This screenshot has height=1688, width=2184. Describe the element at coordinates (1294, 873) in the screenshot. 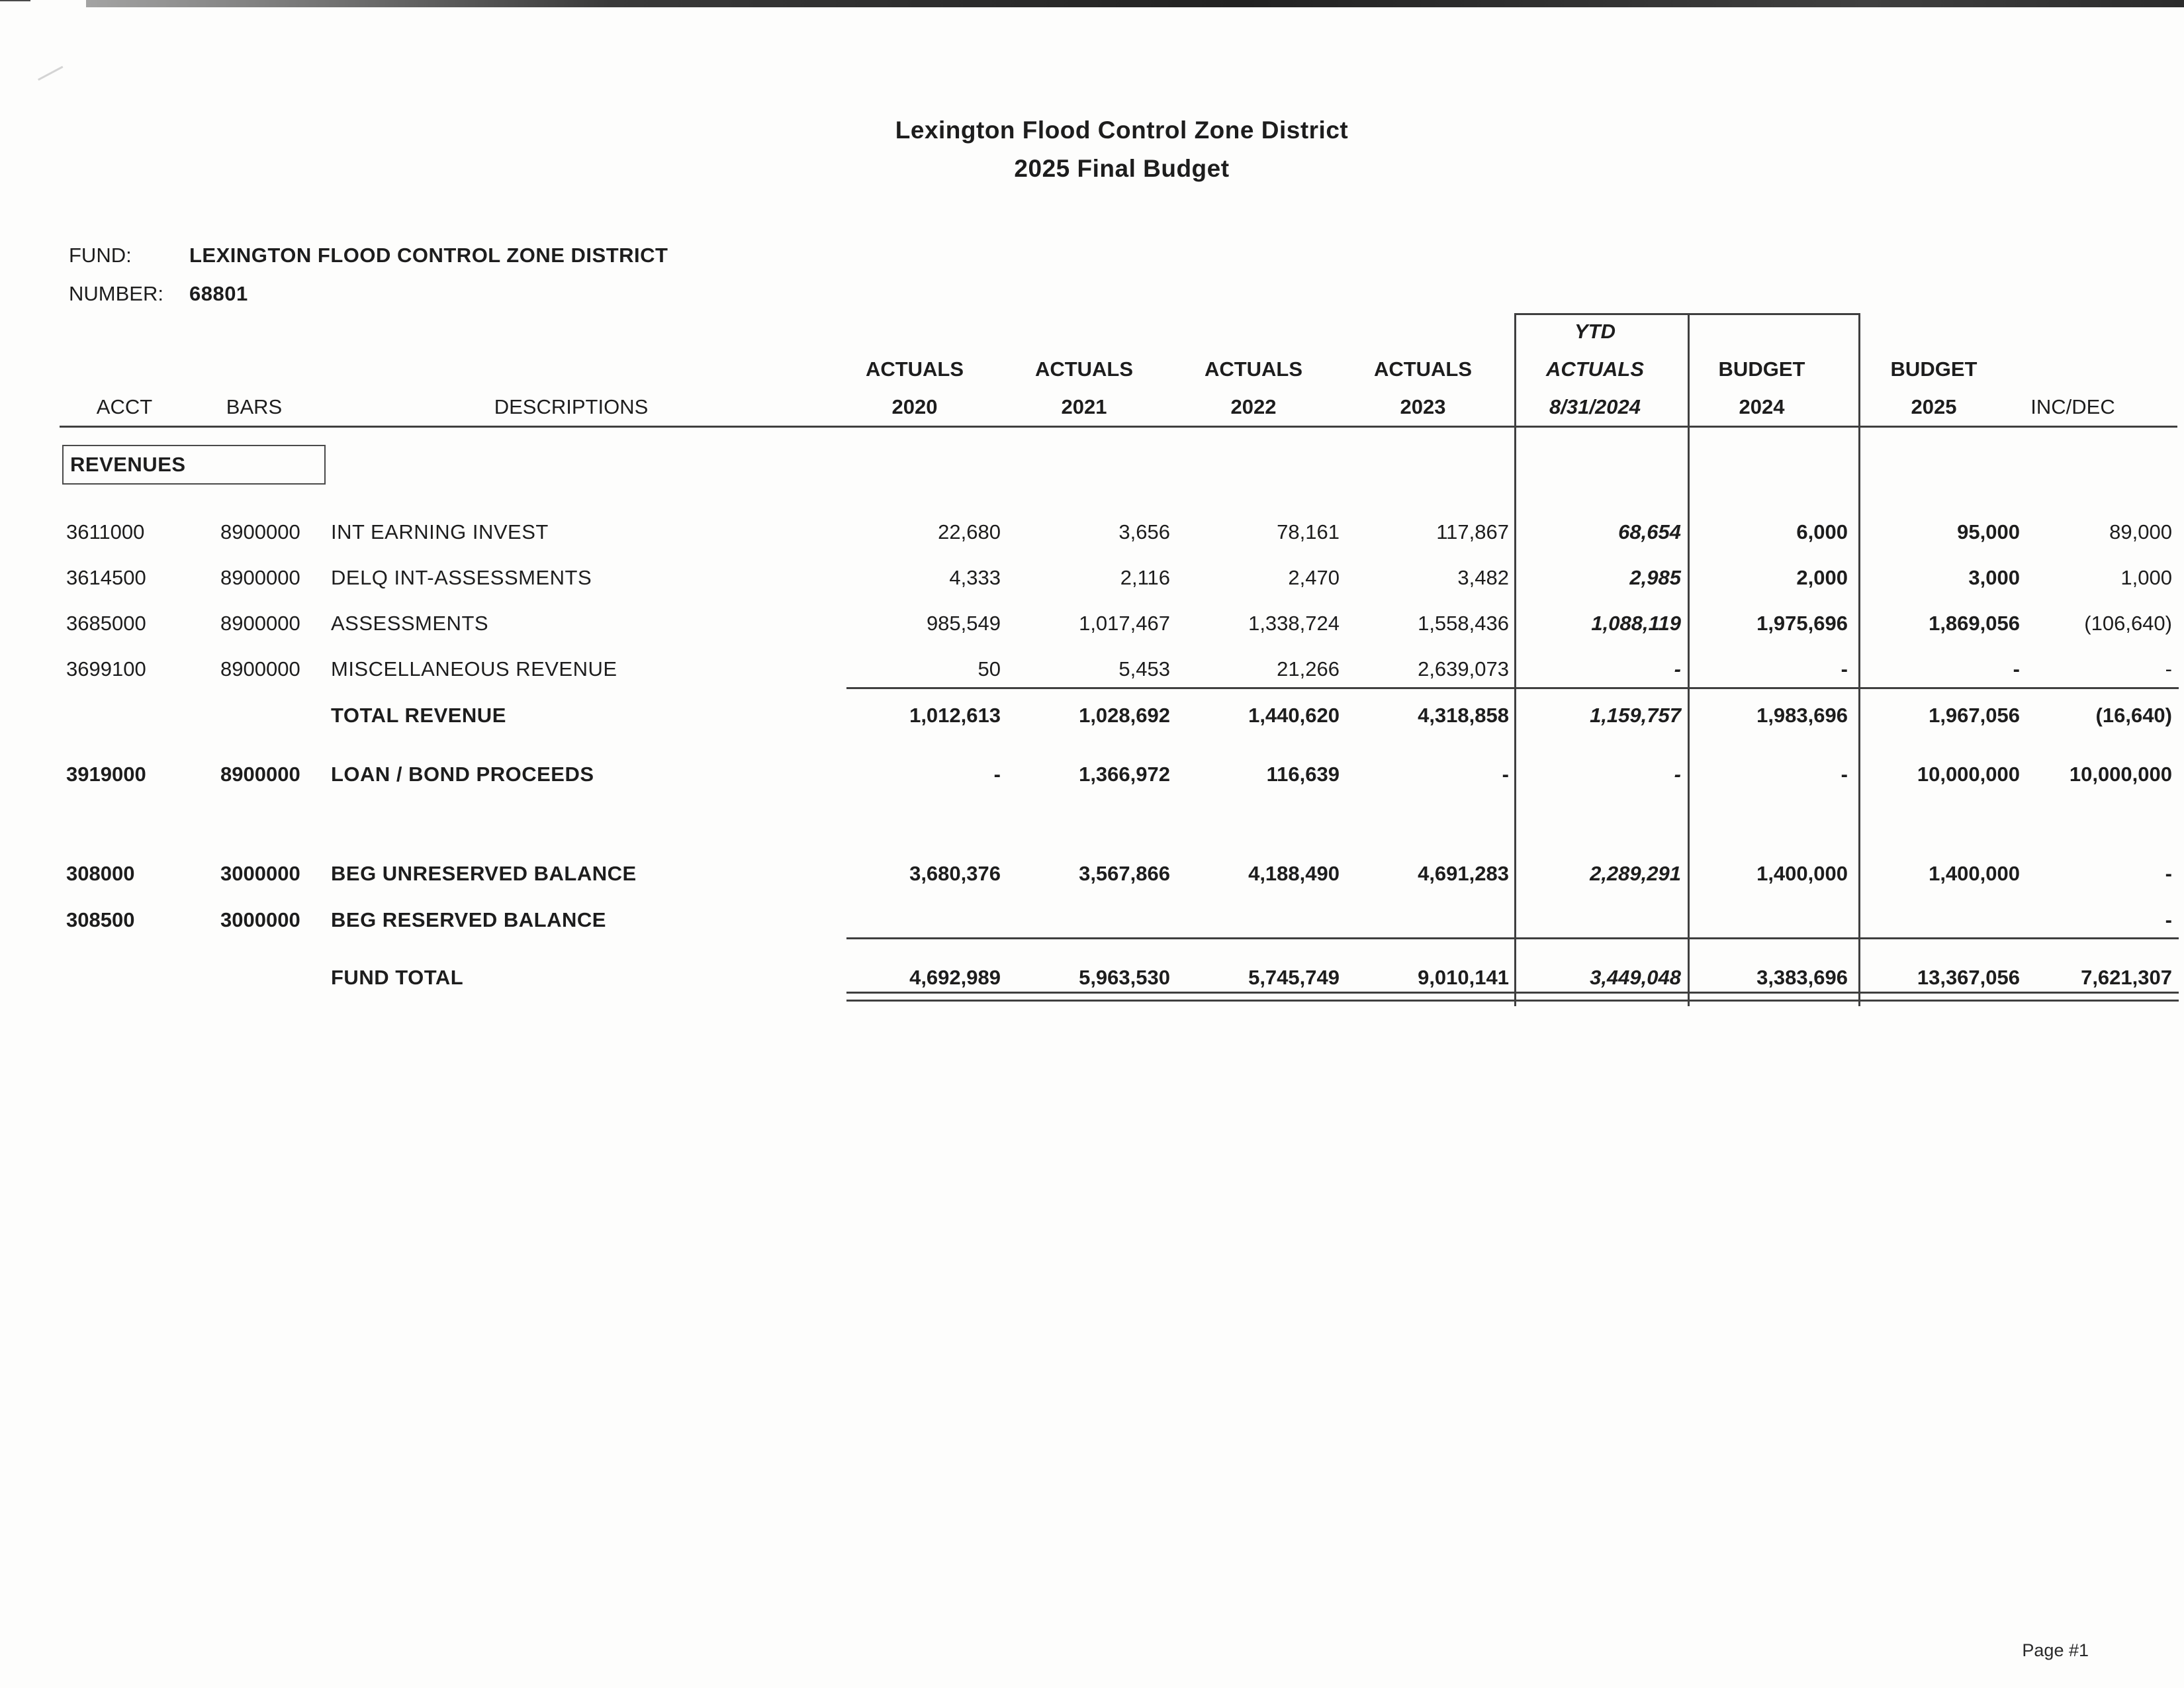

I see `value-cell: 4,188,490` at that location.